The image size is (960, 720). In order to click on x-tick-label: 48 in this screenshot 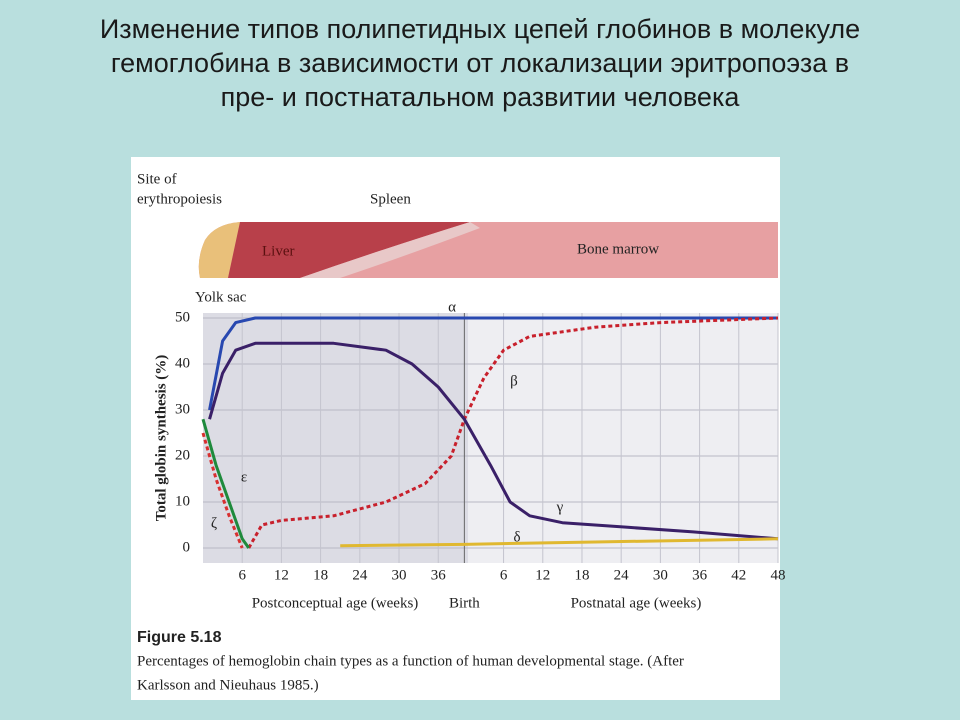, I will do `click(778, 575)`.